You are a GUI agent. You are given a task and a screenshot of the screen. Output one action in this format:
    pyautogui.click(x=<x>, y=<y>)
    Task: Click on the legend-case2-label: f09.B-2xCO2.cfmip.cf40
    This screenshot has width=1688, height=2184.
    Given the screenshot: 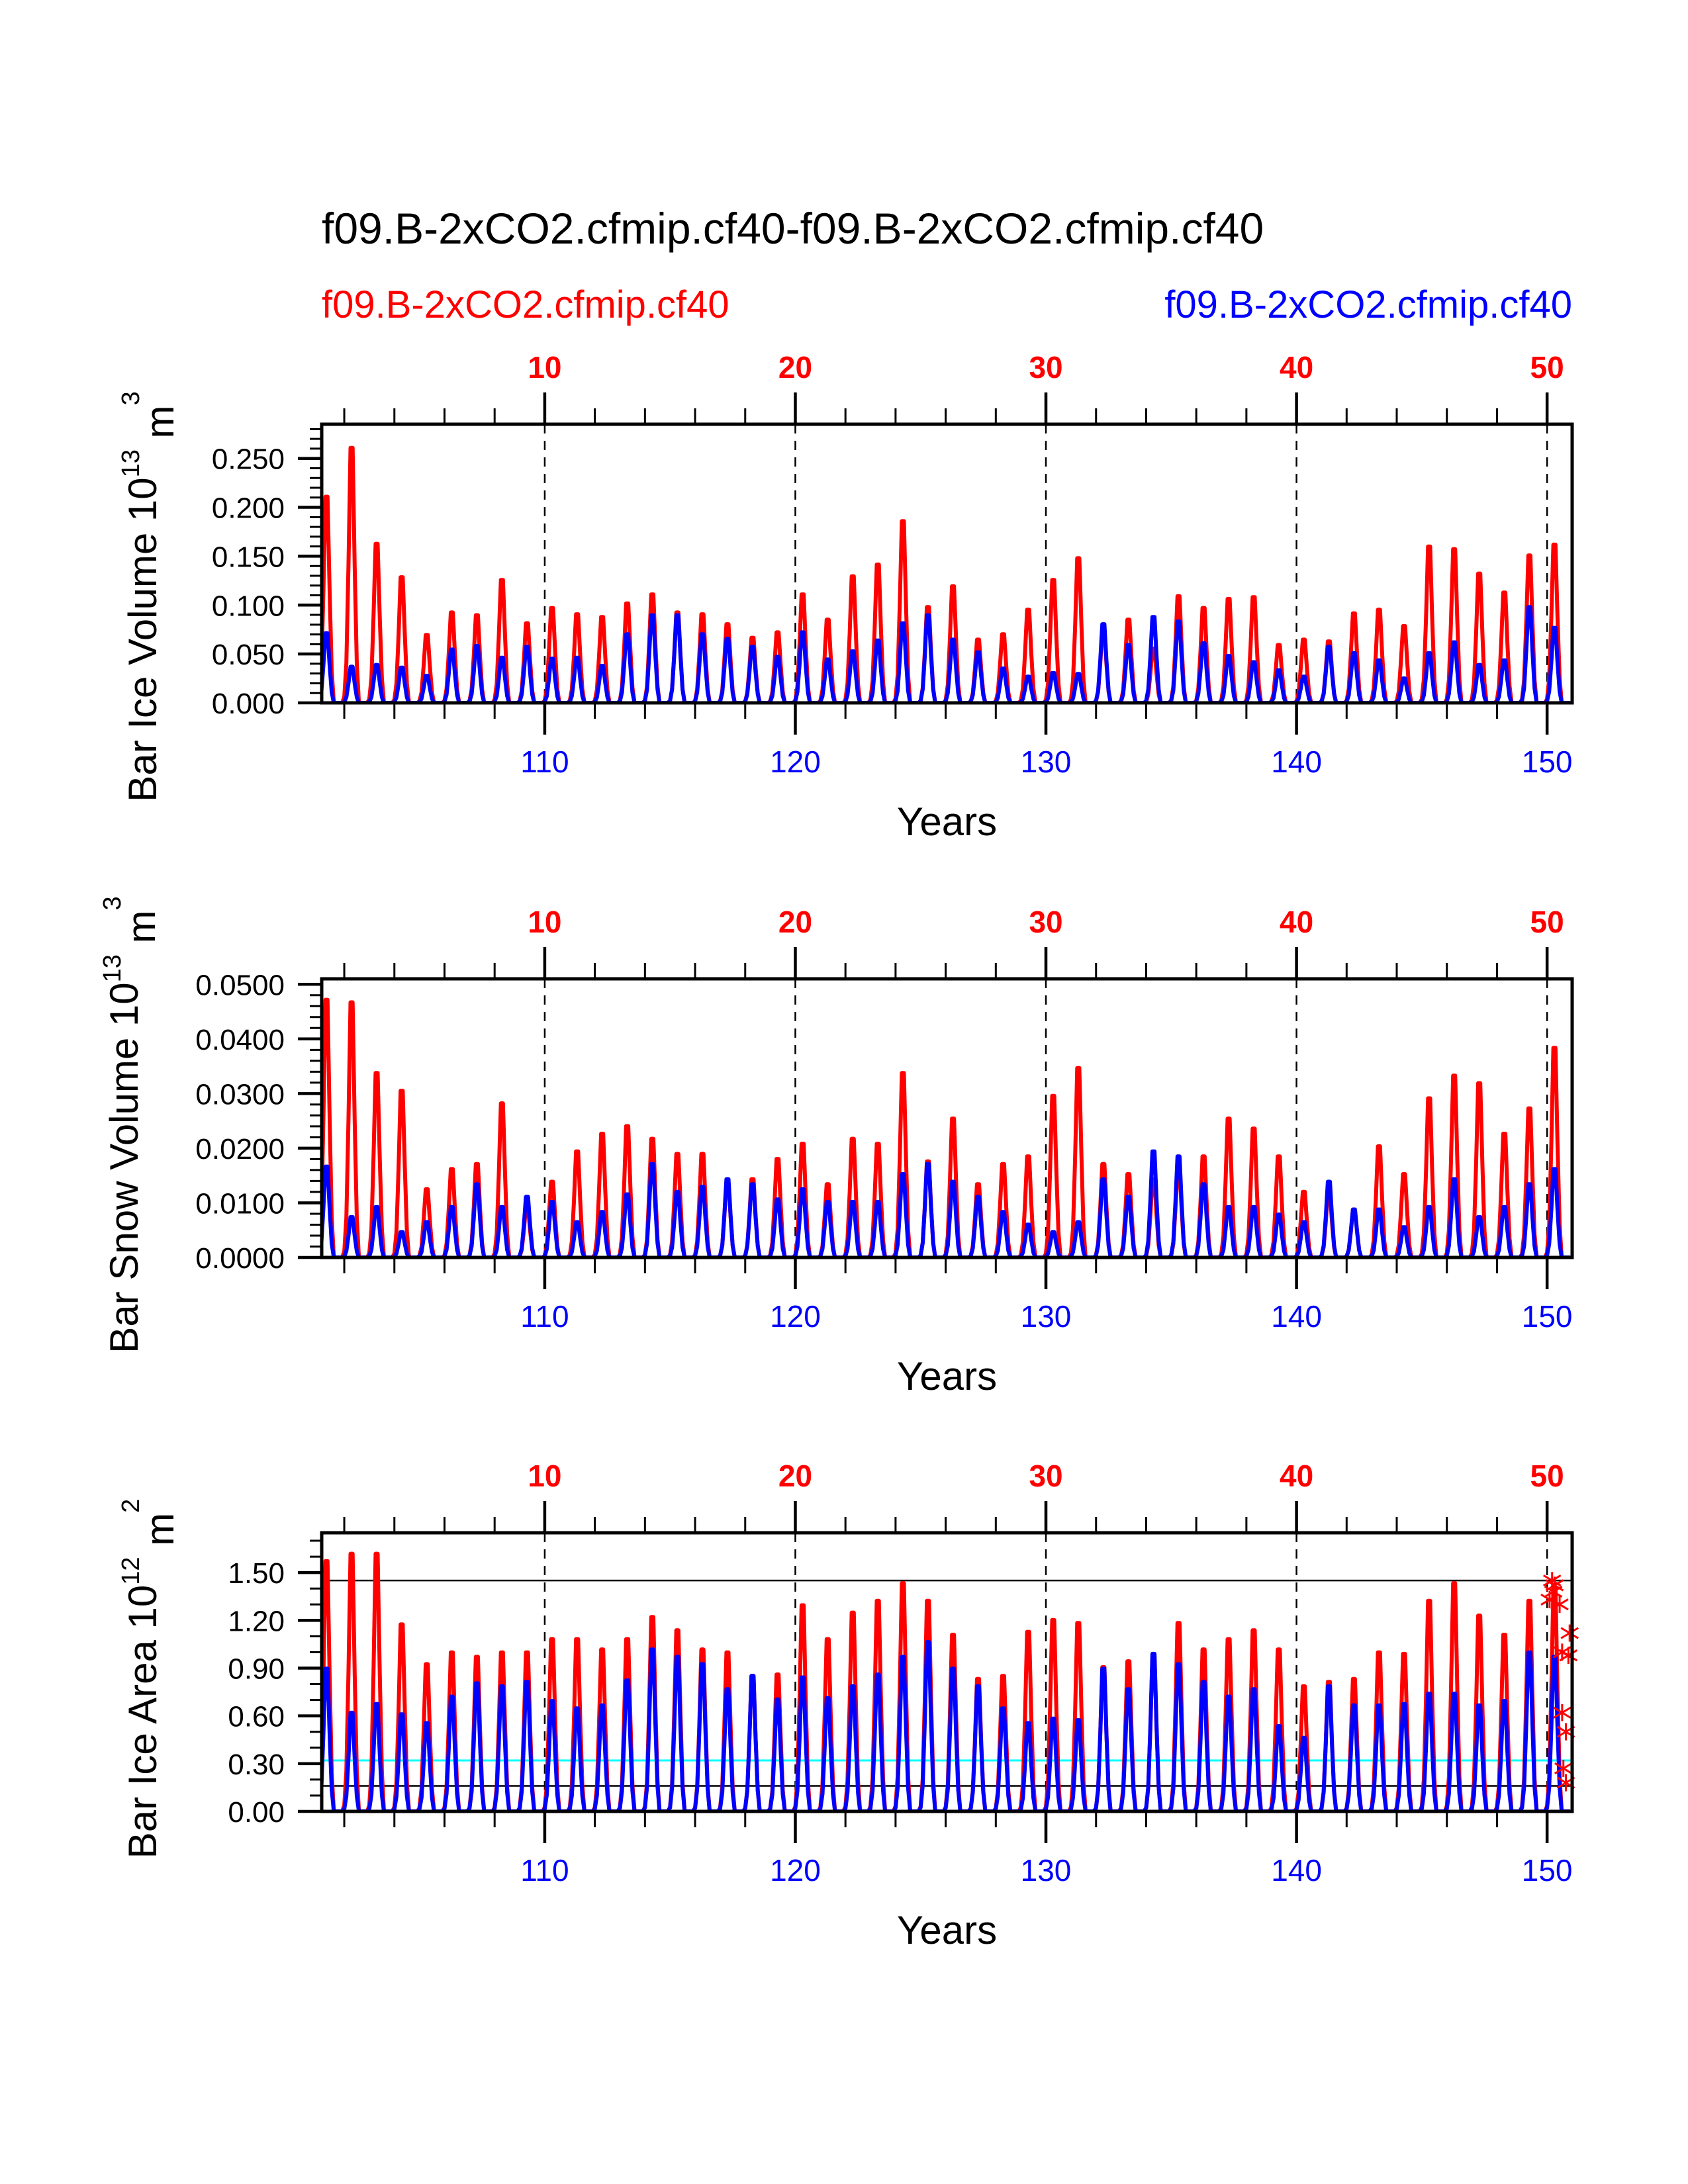 What is the action you would take?
    pyautogui.click(x=1368, y=304)
    